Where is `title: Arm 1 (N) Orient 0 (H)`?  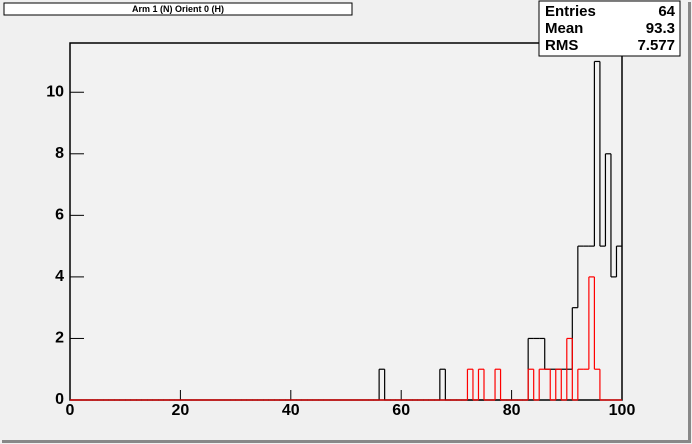 title: Arm 1 (N) Orient 0 (H) is located at coordinates (178, 9).